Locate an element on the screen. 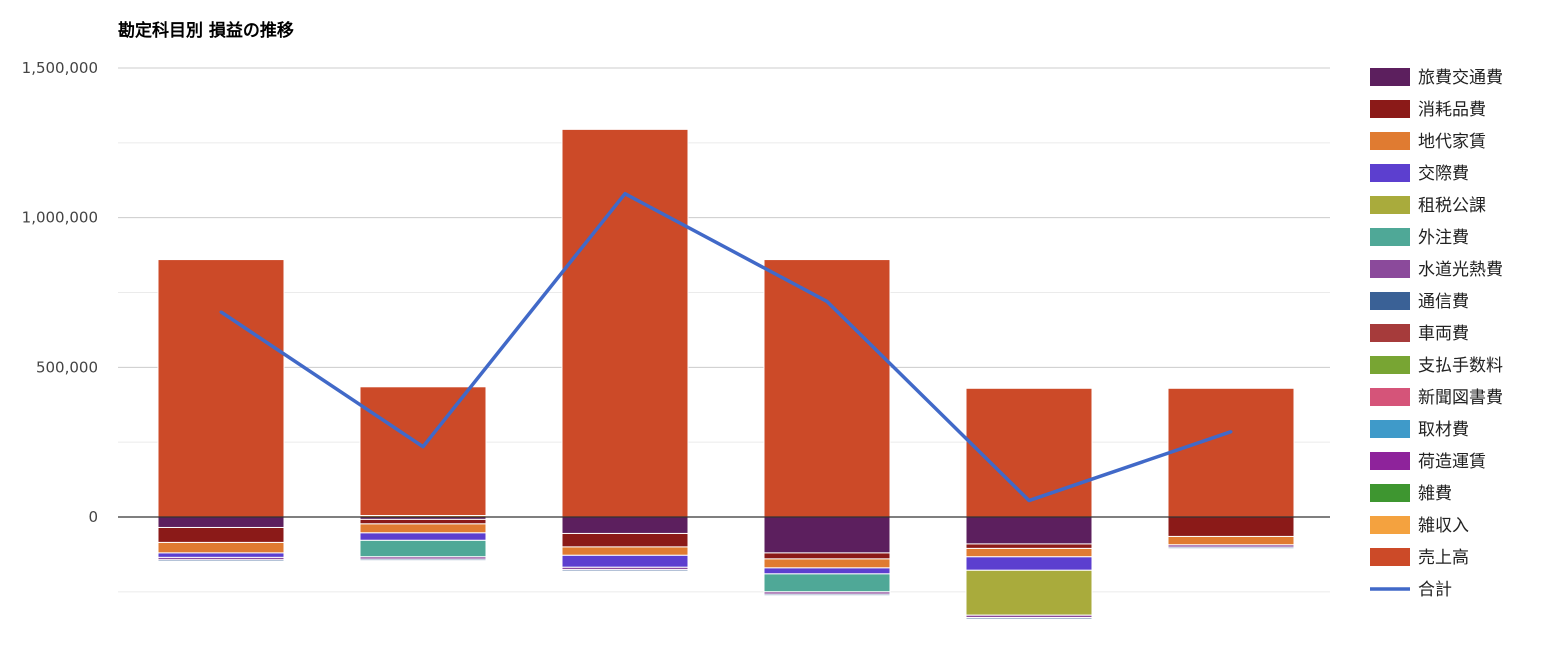 The height and width of the screenshot is (646, 1546). legend-label: 通信費 is located at coordinates (1443, 302).